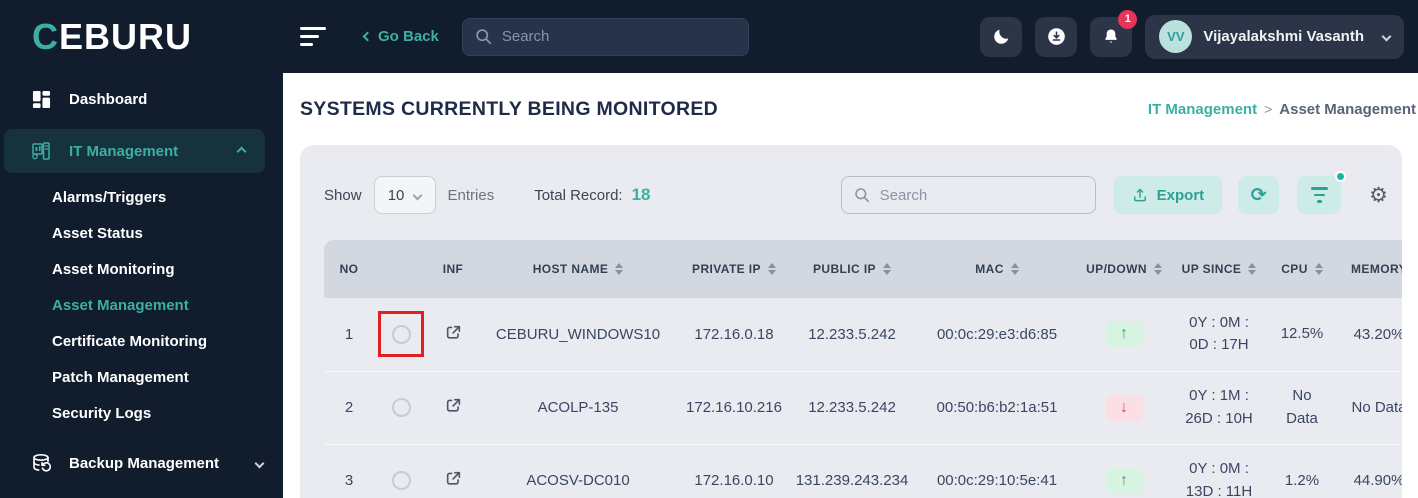  I want to click on export-icon, so click(1139, 195).